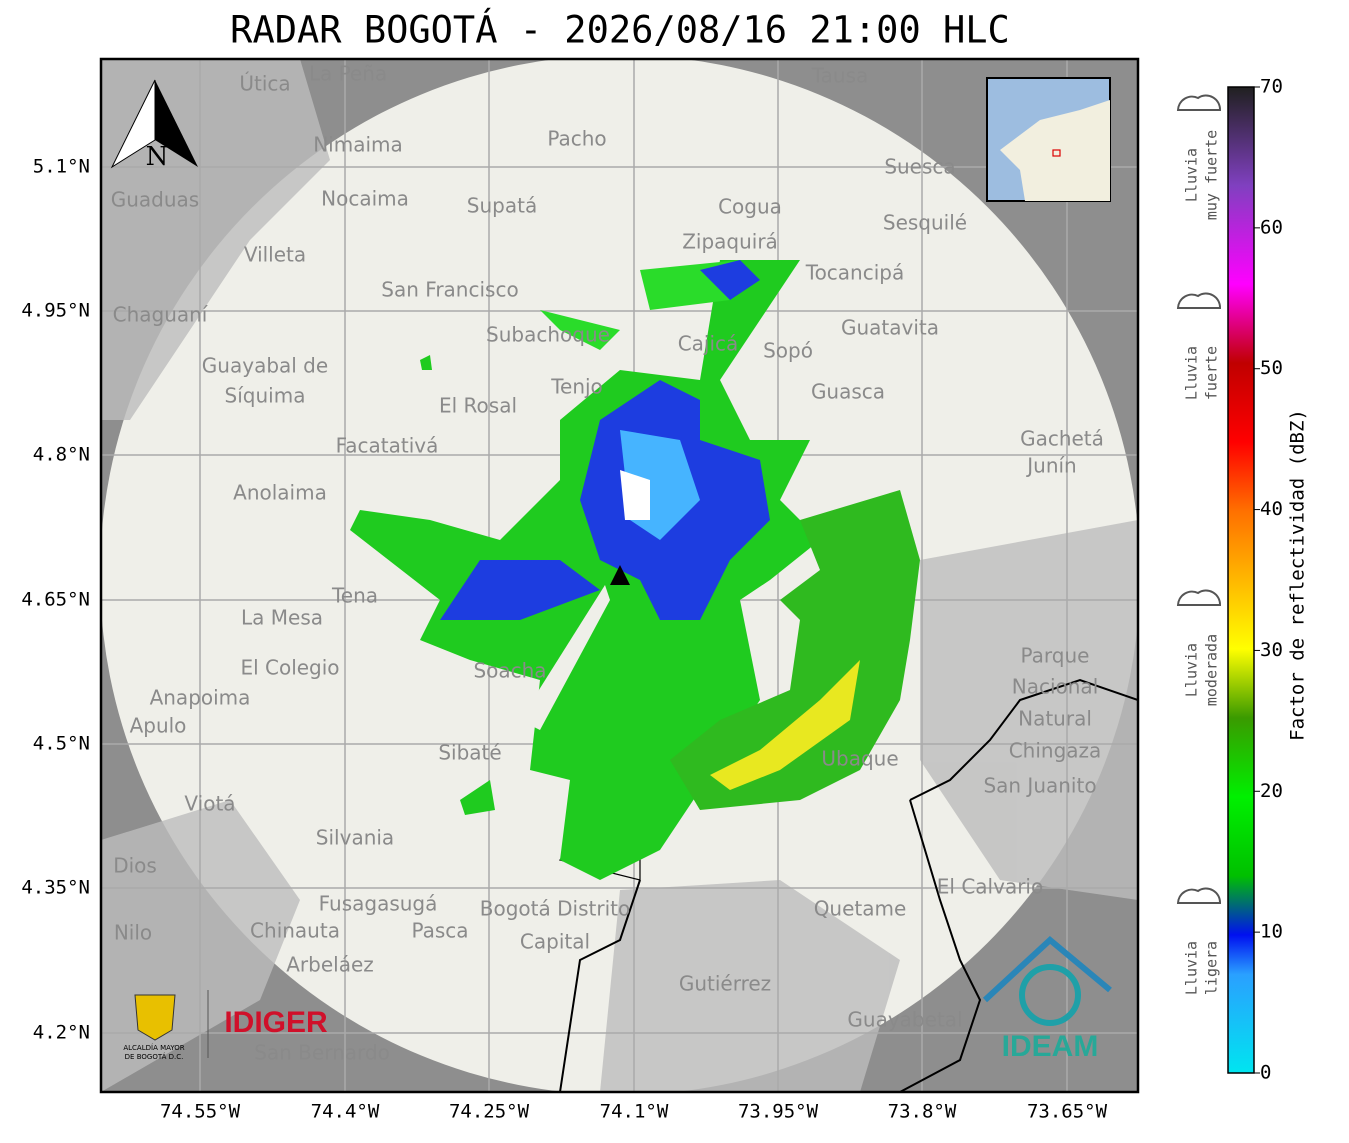 The height and width of the screenshot is (1143, 1349). Describe the element at coordinates (135, 866) in the screenshot. I see `place-label: Dios` at that location.